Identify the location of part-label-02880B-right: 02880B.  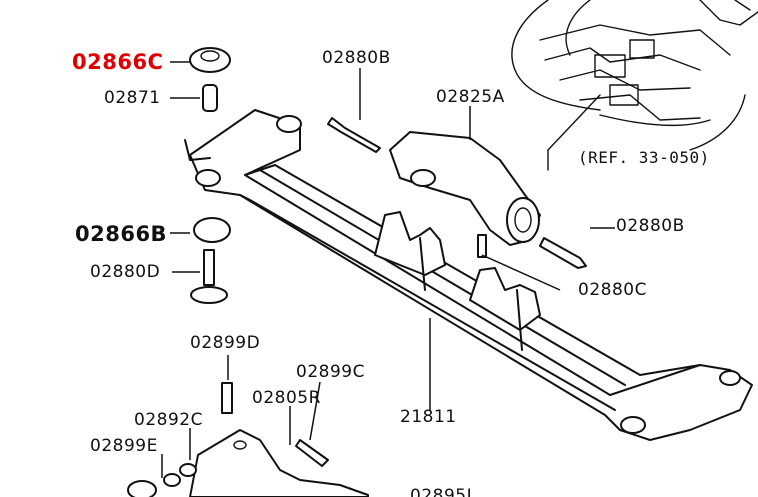
(650, 226).